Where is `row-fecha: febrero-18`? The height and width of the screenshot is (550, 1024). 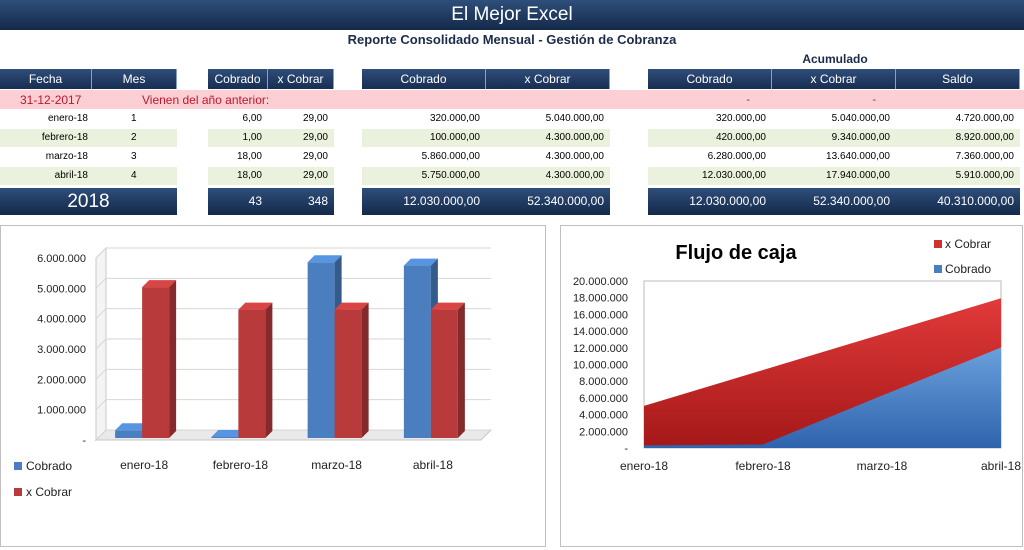
row-fecha: febrero-18 is located at coordinates (64, 137).